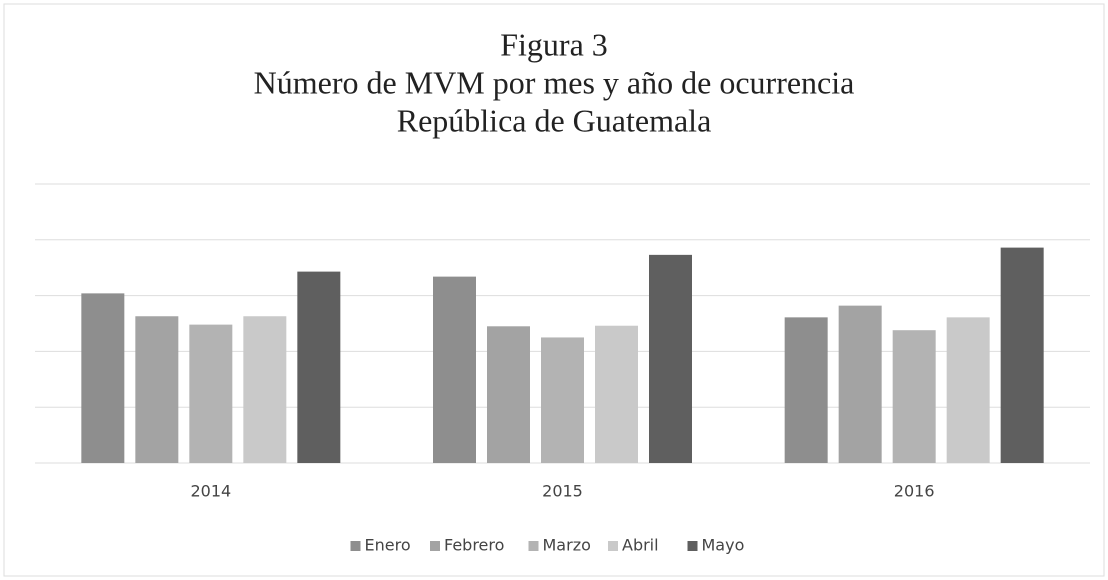  I want to click on chart-title: Figura 3, so click(554, 44).